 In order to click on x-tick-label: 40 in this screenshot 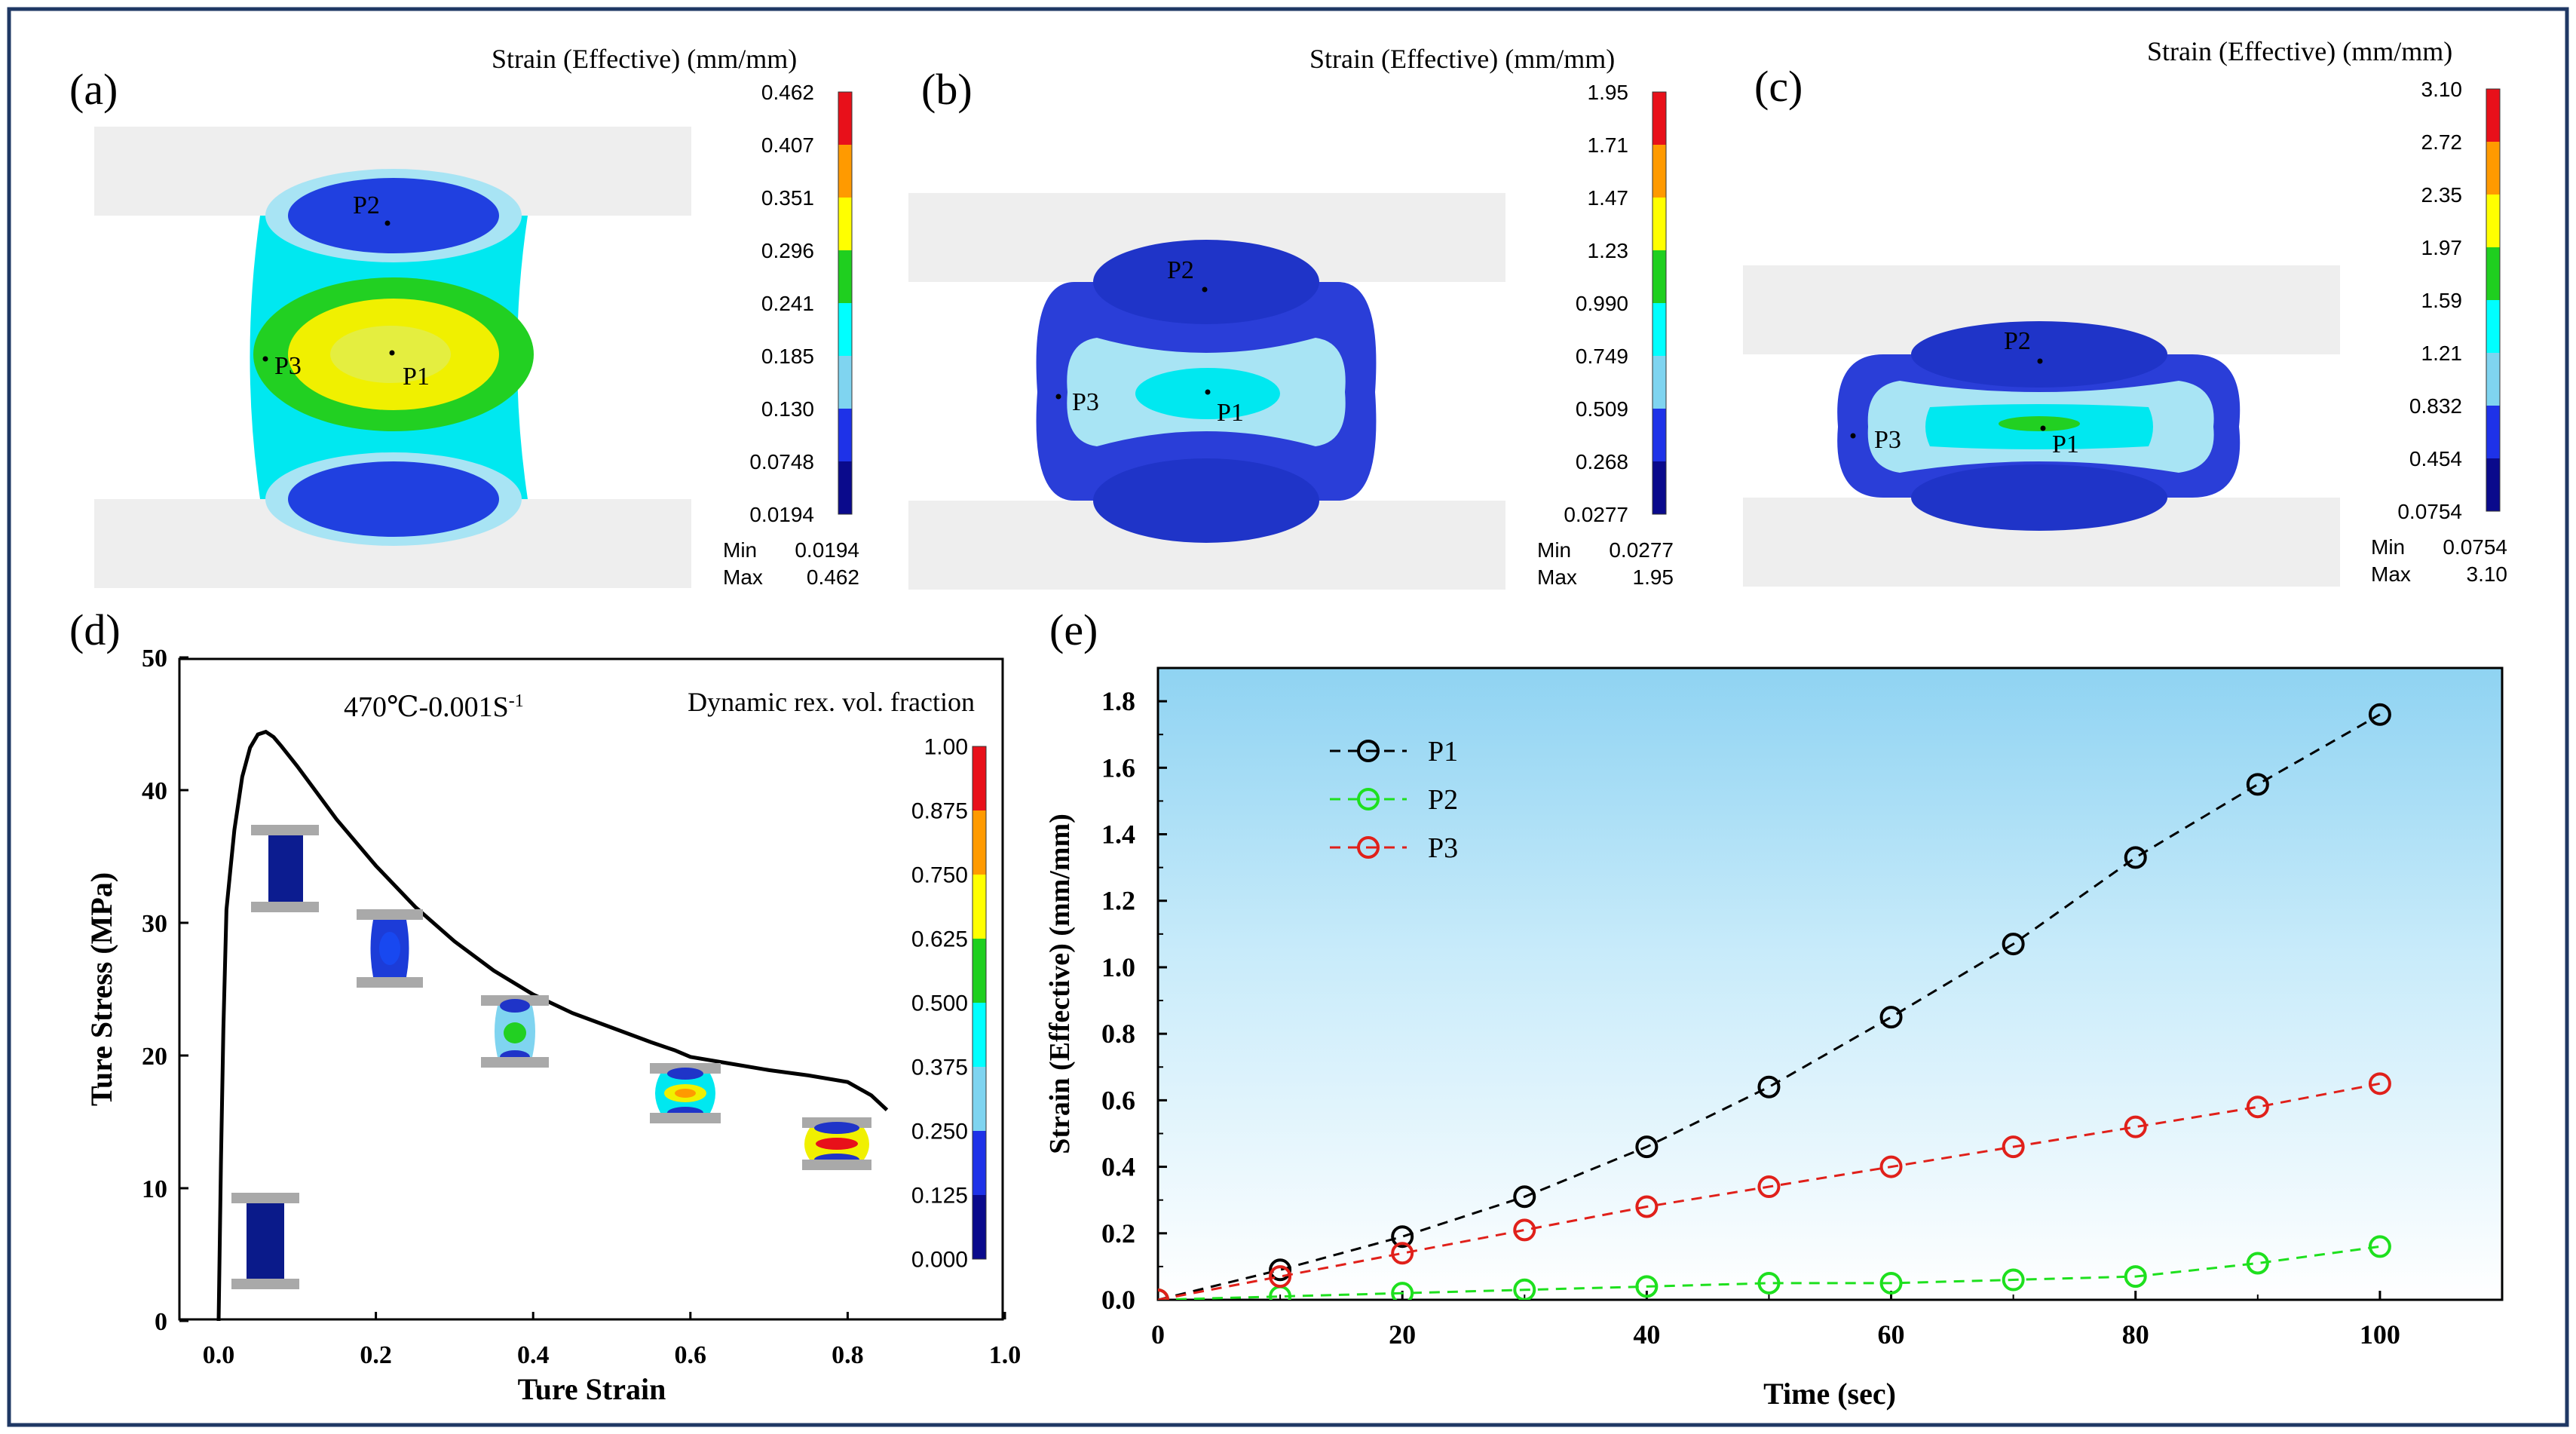, I will do `click(1646, 1334)`.